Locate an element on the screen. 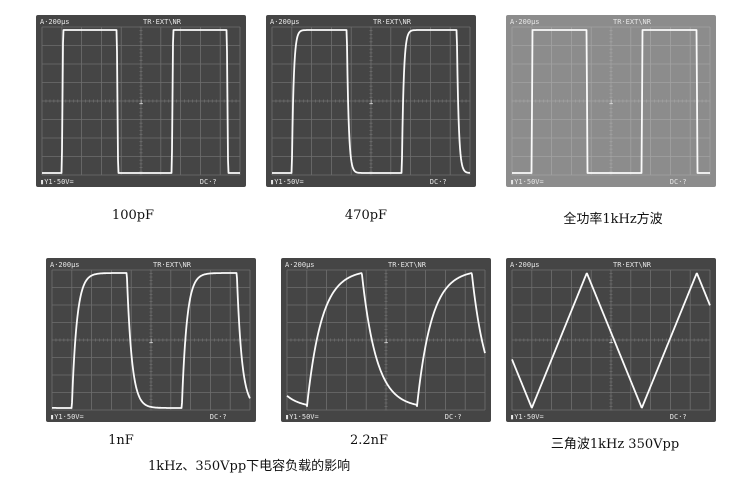 Image resolution: width=750 pixels, height=480 pixels. caption-2-2nf: 2.2nF is located at coordinates (369, 440).